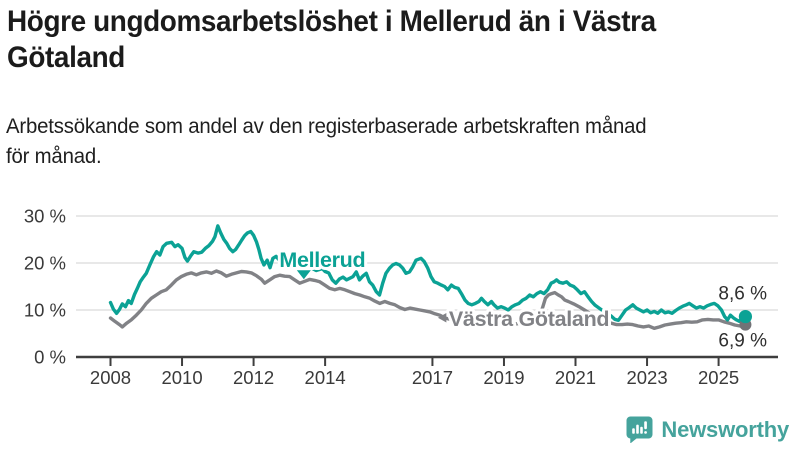 This screenshot has width=800, height=450. I want to click on x-tick-label: 2010, so click(181, 377).